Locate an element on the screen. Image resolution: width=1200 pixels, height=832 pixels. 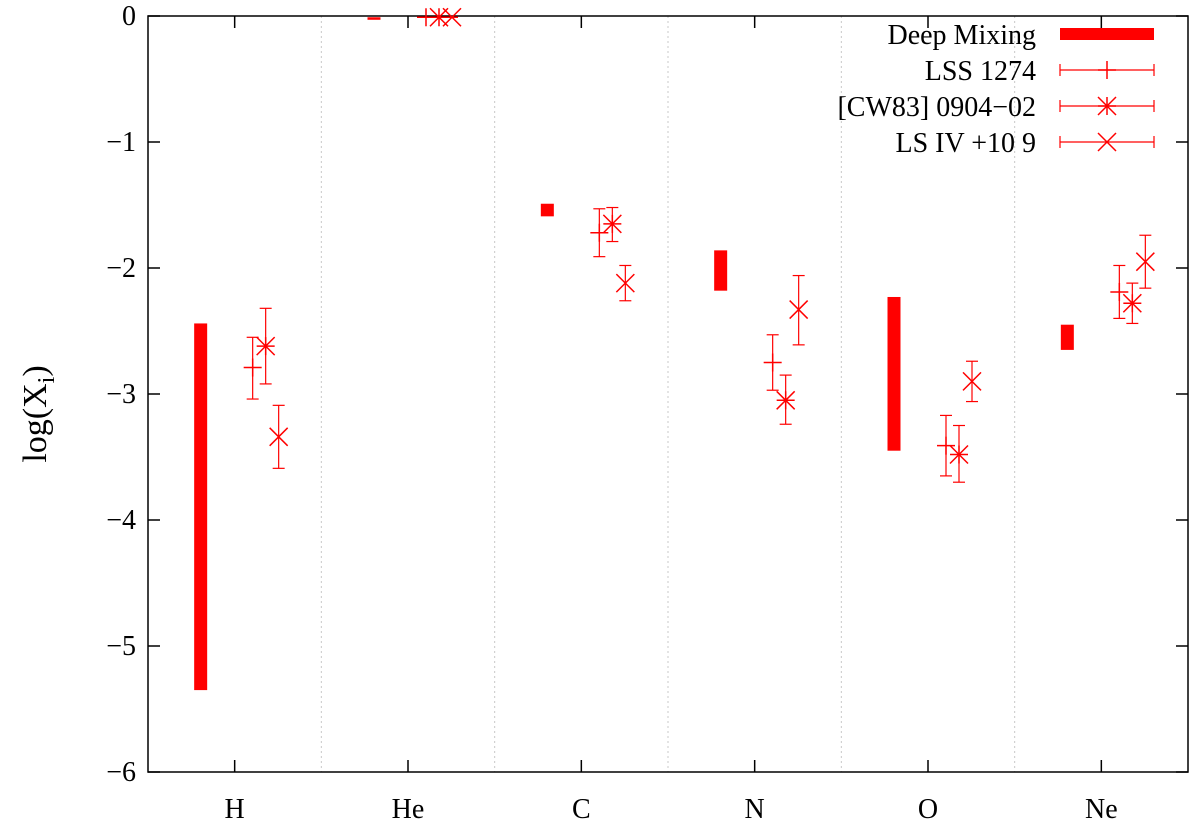
legend-label: LSS 1274 is located at coordinates (980, 71).